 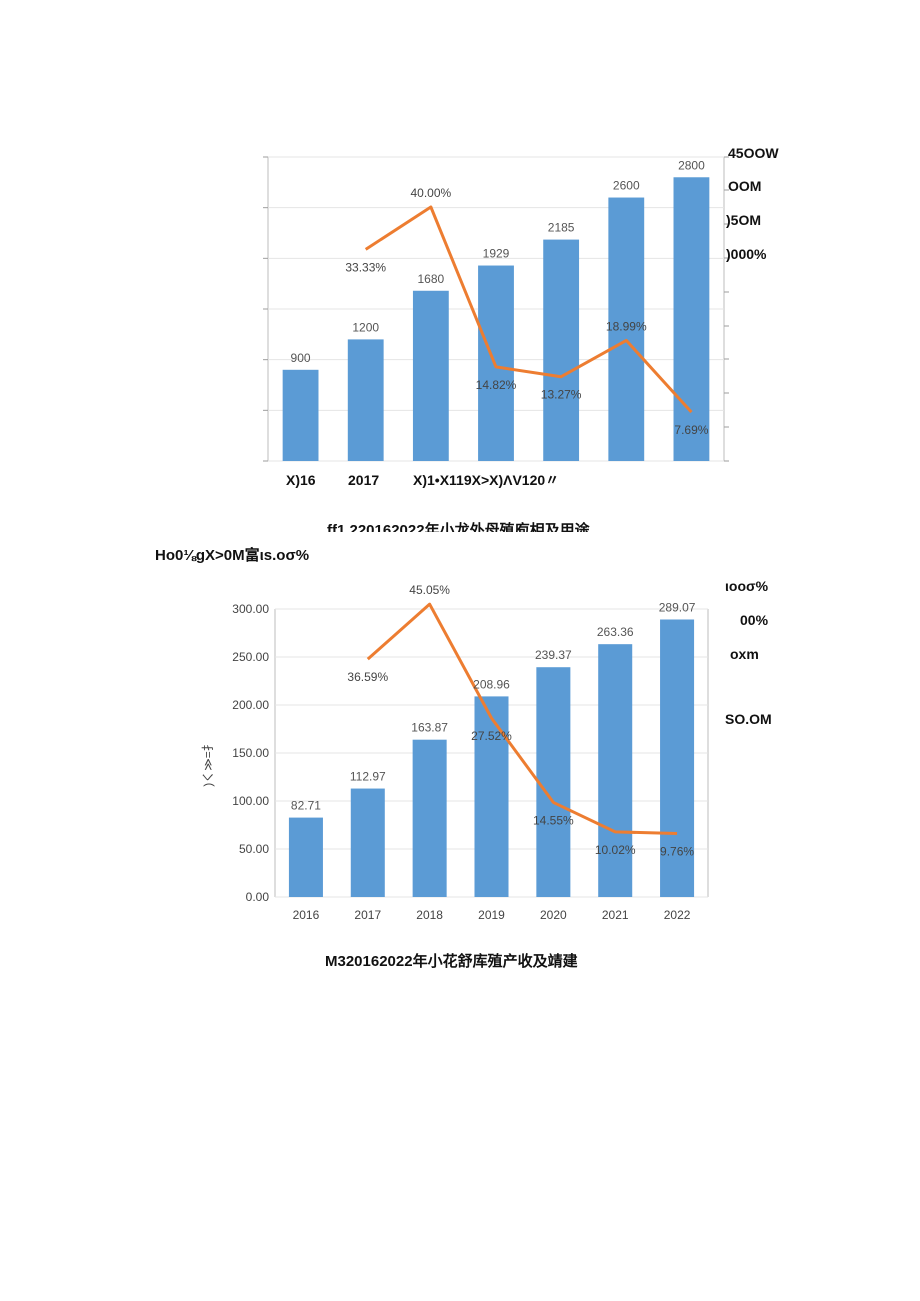 What do you see at coordinates (553, 655) in the screenshot?
I see `bar-data-label: 239.37` at bounding box center [553, 655].